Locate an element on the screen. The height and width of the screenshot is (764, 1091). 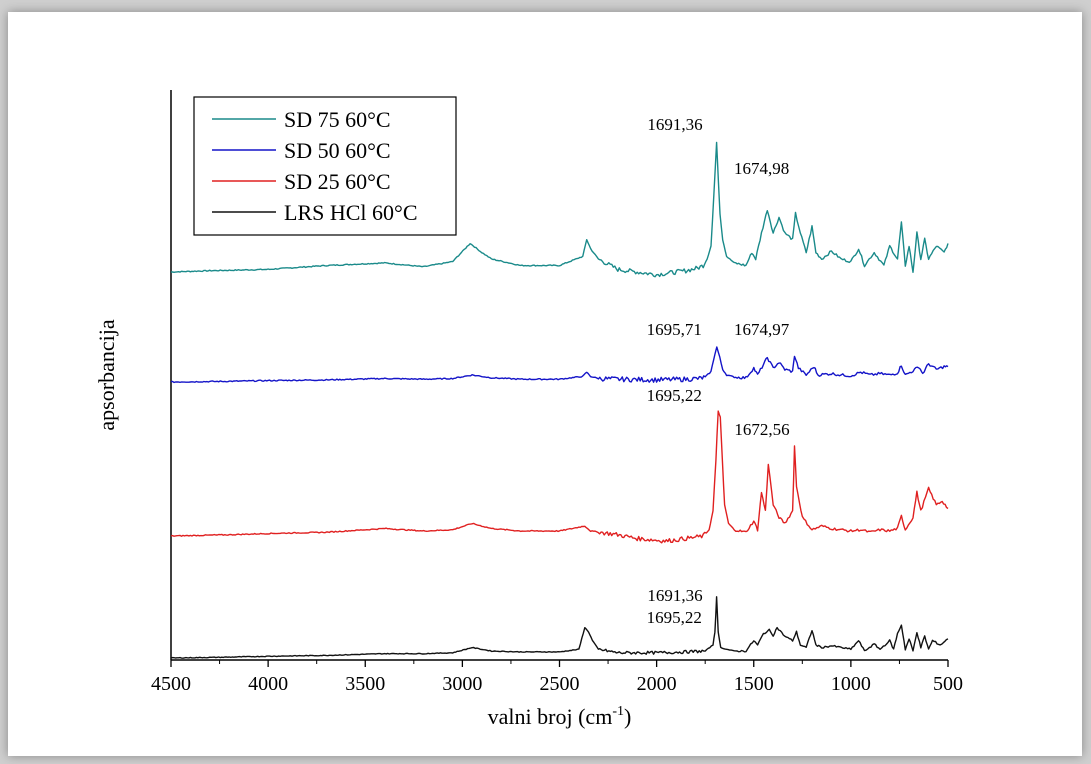
x-tick-label: 2000 is located at coordinates (657, 684).